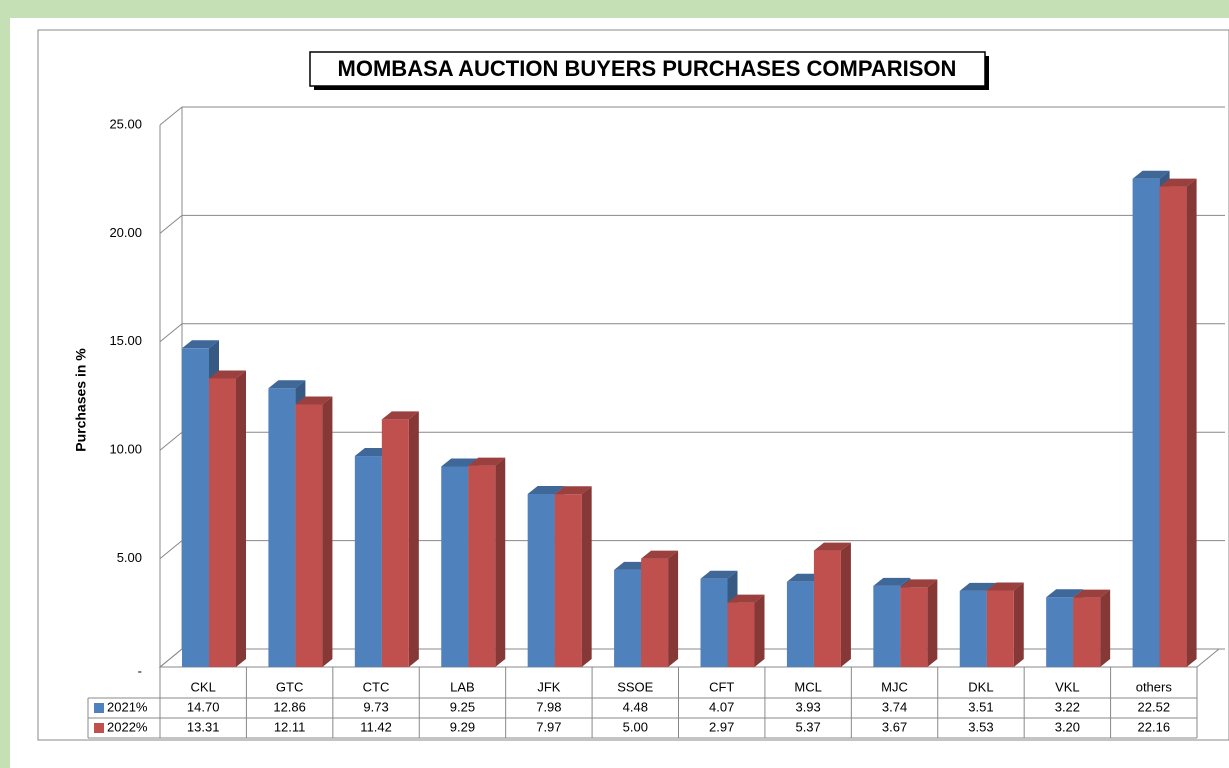 This screenshot has width=1229, height=768. I want to click on y-tick-label: 15.00, so click(125, 340).